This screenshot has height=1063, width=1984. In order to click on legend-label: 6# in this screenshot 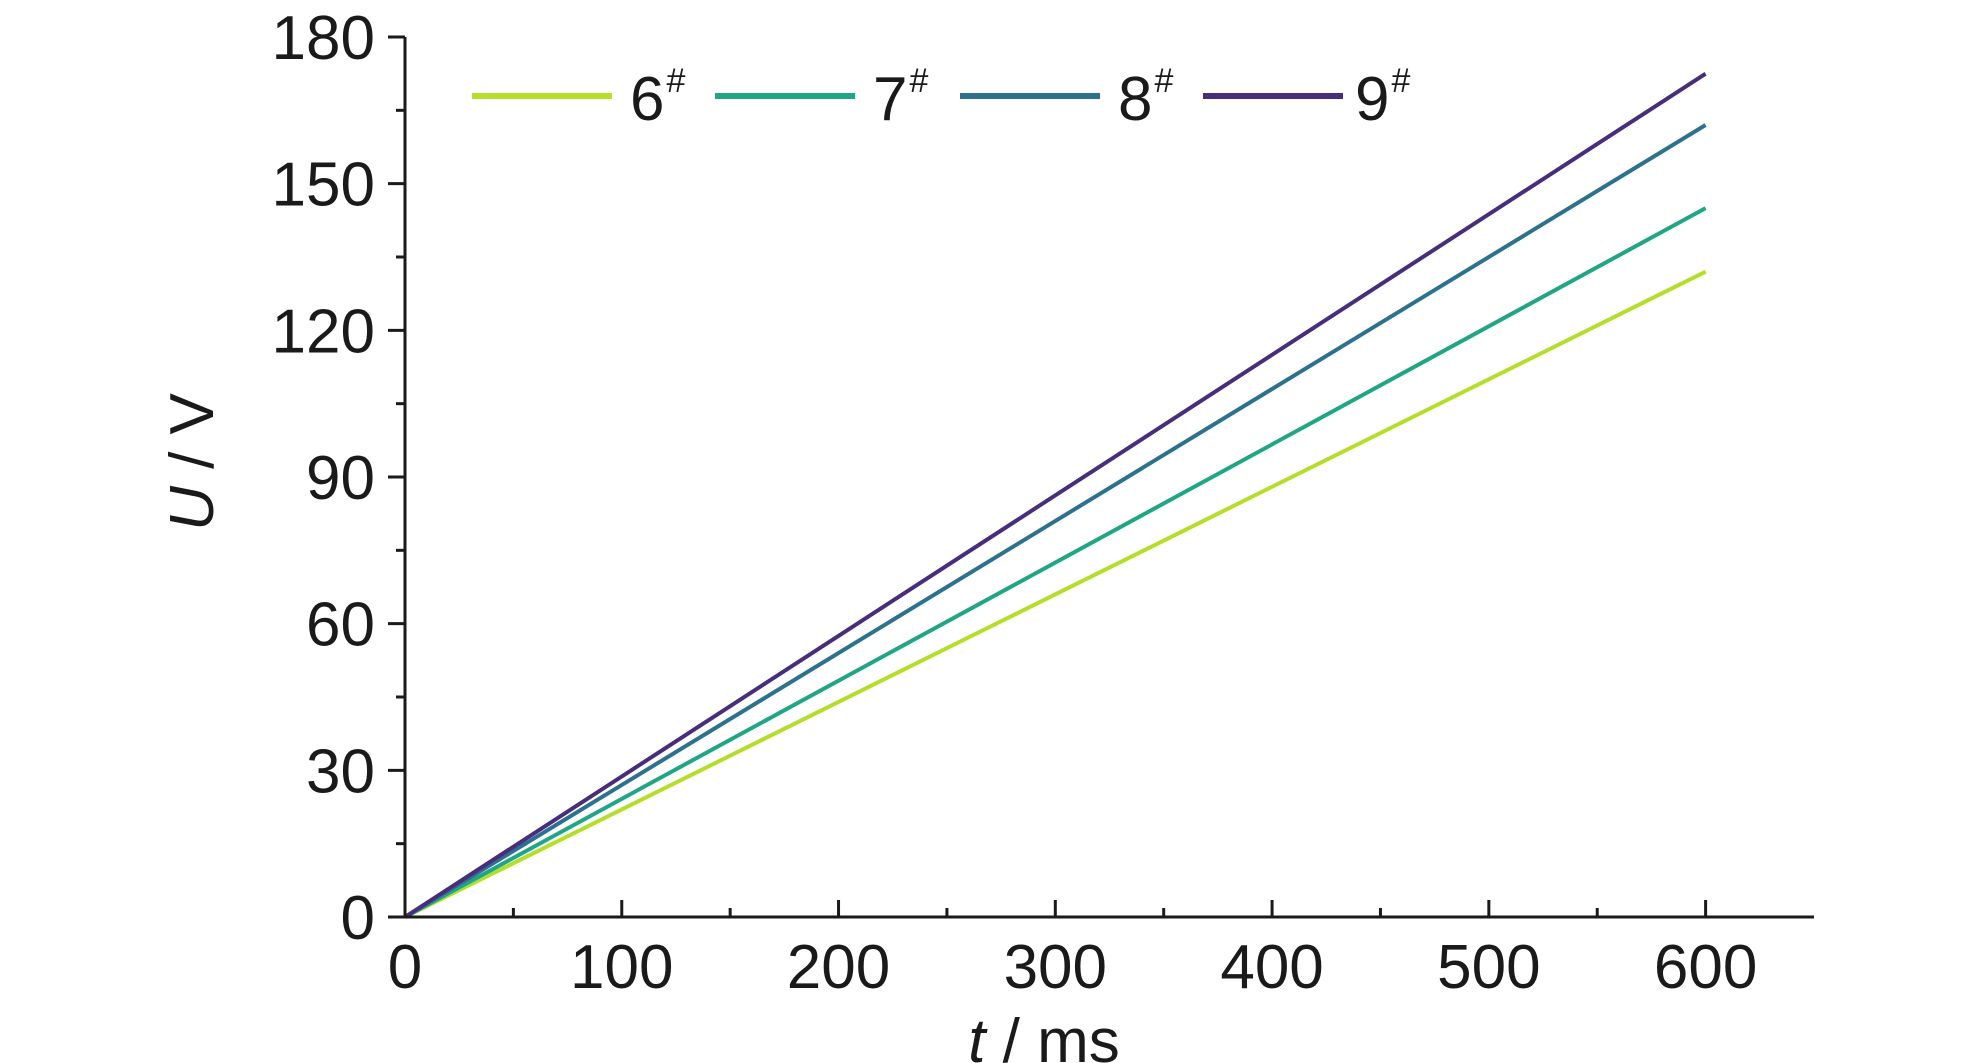, I will do `click(657, 98)`.